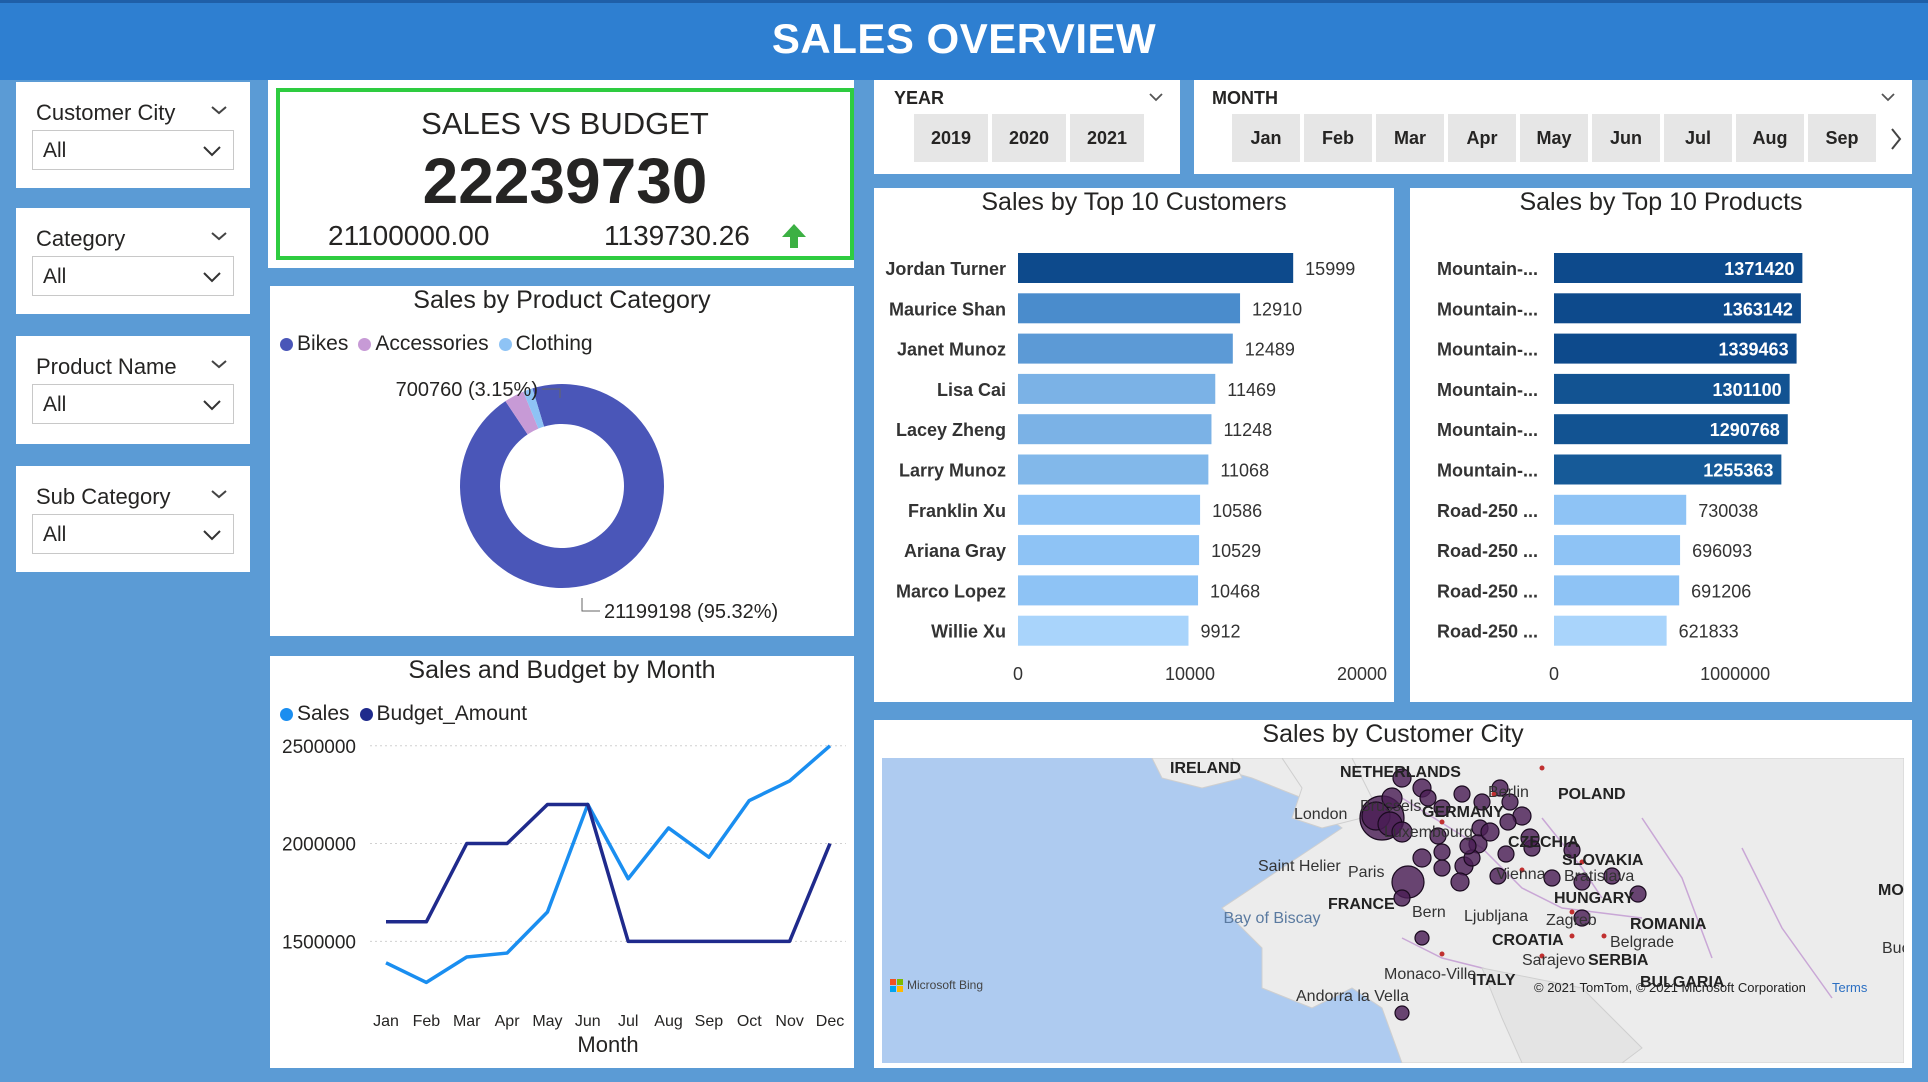 The height and width of the screenshot is (1082, 1928). I want to click on map-city-label: Zagreb, so click(1571, 920).